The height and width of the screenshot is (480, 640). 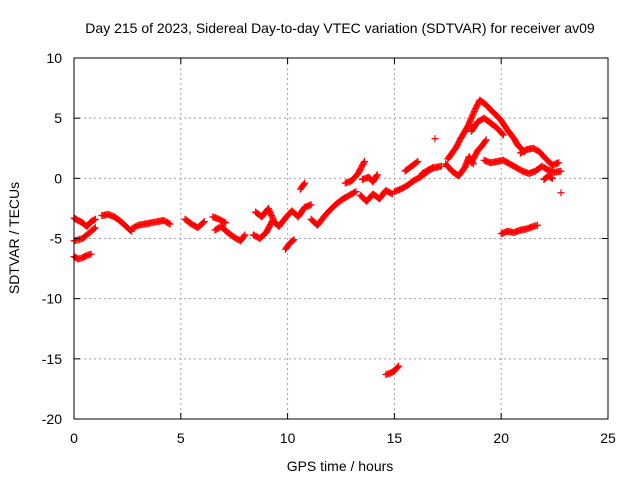 What do you see at coordinates (58, 178) in the screenshot?
I see `y-tick-label: 0` at bounding box center [58, 178].